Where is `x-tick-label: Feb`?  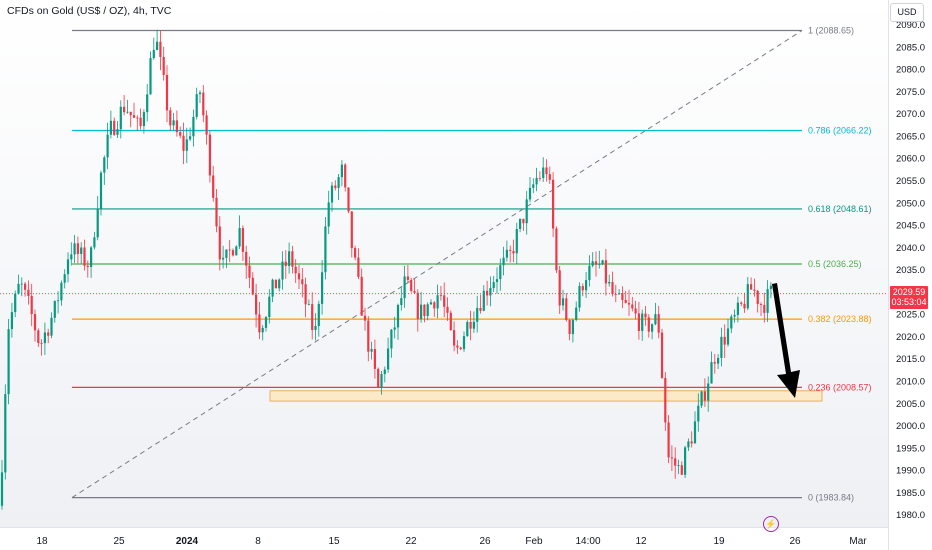 x-tick-label: Feb is located at coordinates (534, 541).